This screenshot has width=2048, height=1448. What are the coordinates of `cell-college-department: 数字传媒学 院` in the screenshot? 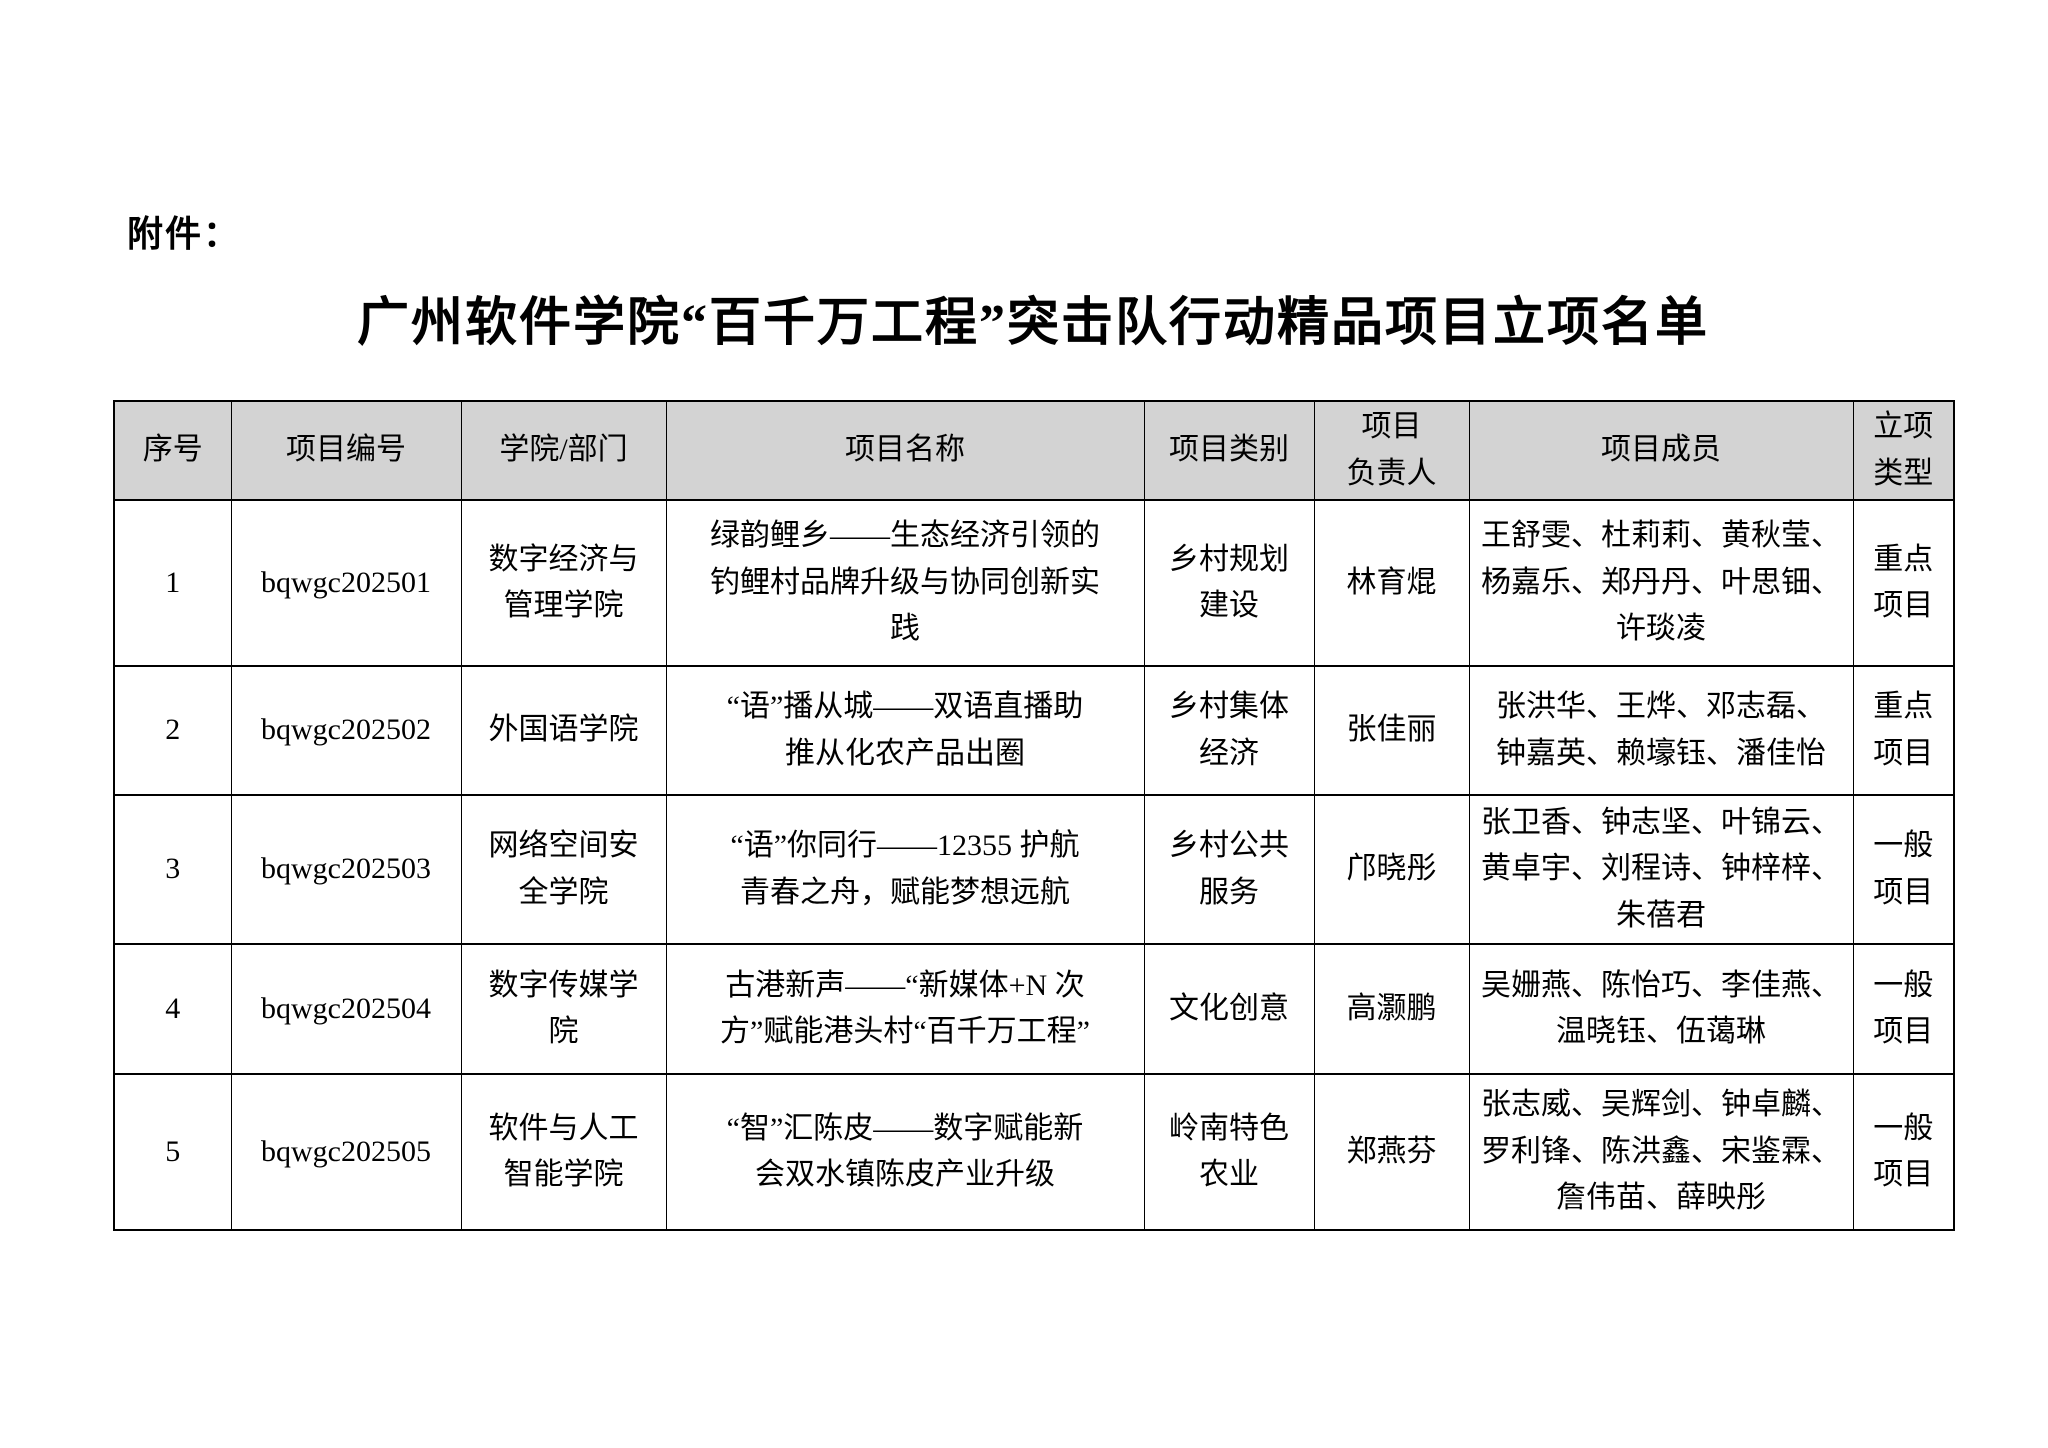 It's located at (563, 1009).